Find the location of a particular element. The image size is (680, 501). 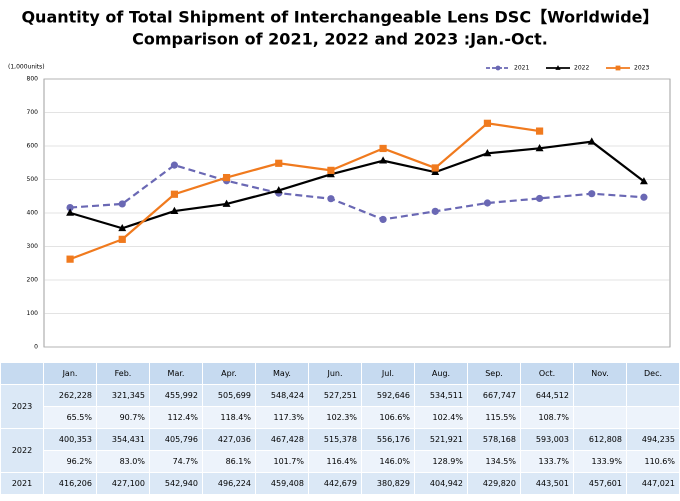

header-cell: May. is located at coordinates (282, 373).